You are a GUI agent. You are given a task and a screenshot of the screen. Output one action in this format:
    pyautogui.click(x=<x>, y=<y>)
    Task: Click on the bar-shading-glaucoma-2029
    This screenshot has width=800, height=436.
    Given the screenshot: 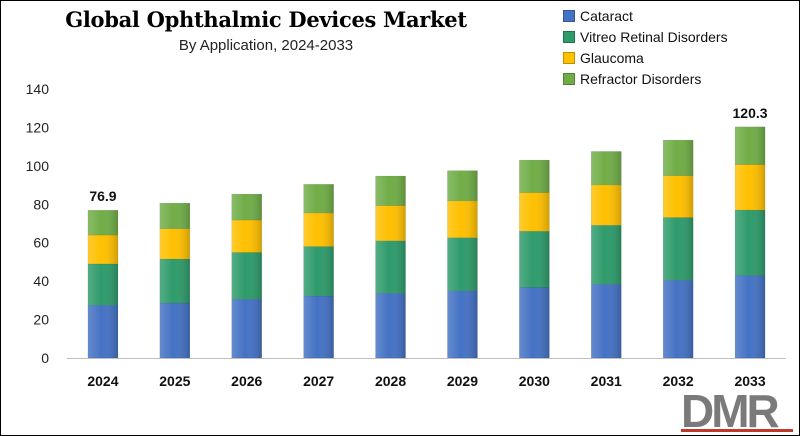 What is the action you would take?
    pyautogui.click(x=462, y=219)
    